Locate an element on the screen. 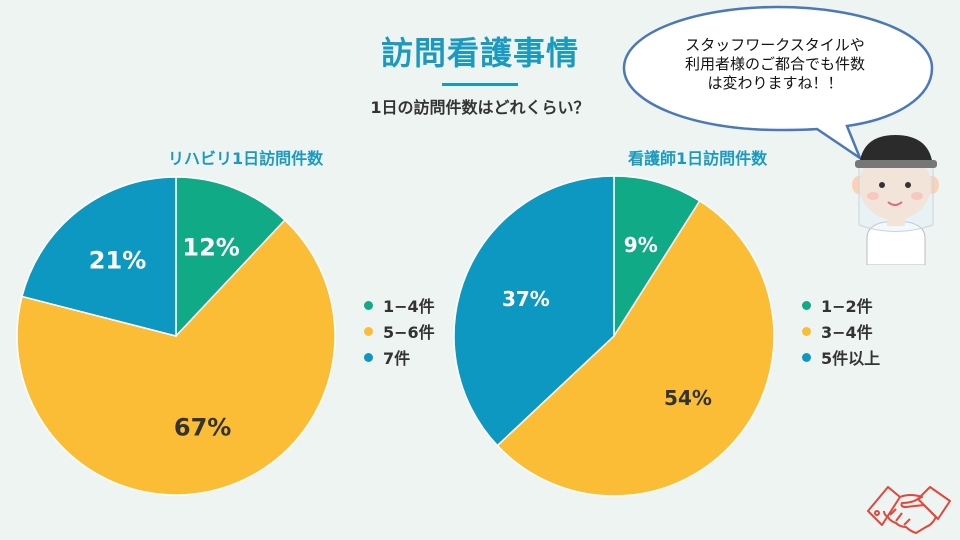 The image size is (960, 540). legend-item: 5件以上 is located at coordinates (841, 357).